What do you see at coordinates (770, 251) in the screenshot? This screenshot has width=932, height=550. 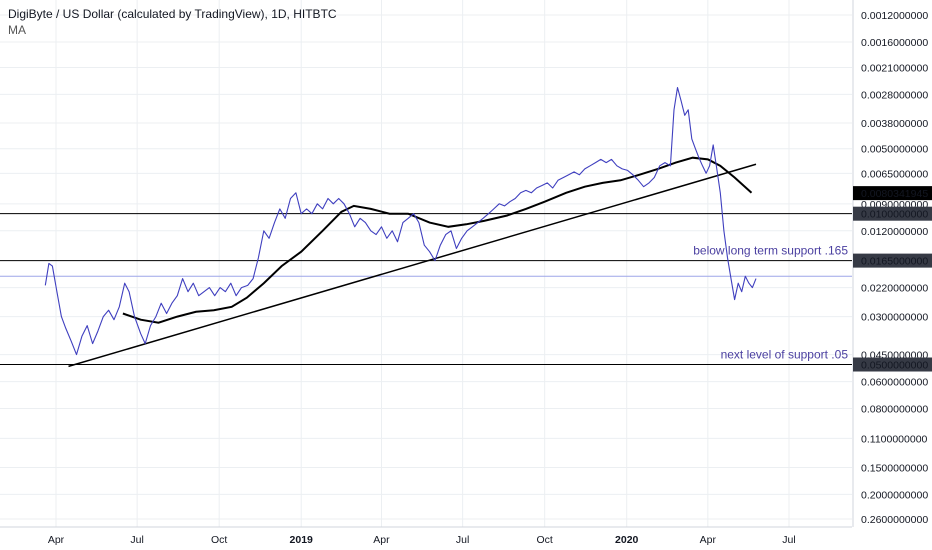 I see `support-note: below long term support .165` at bounding box center [770, 251].